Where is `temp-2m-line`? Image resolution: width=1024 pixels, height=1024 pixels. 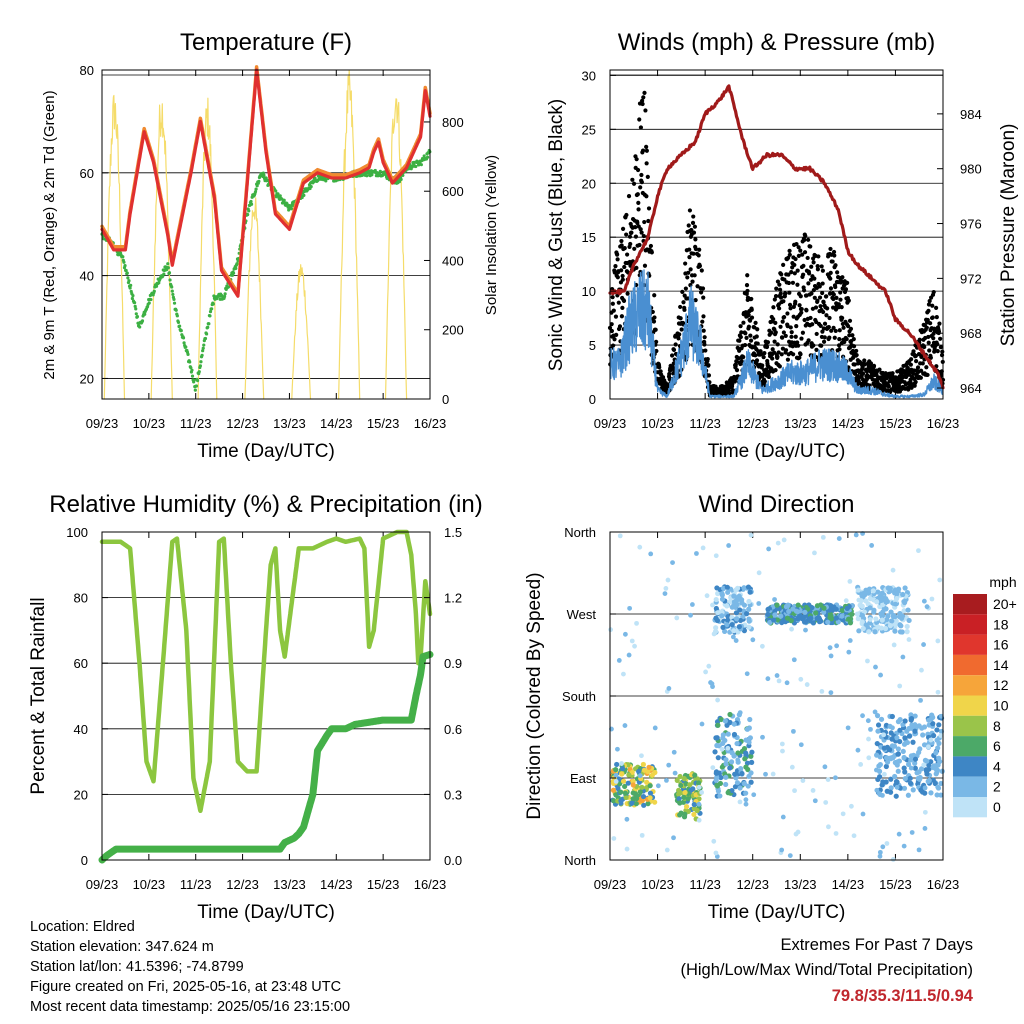 temp-2m-line is located at coordinates (266, 183).